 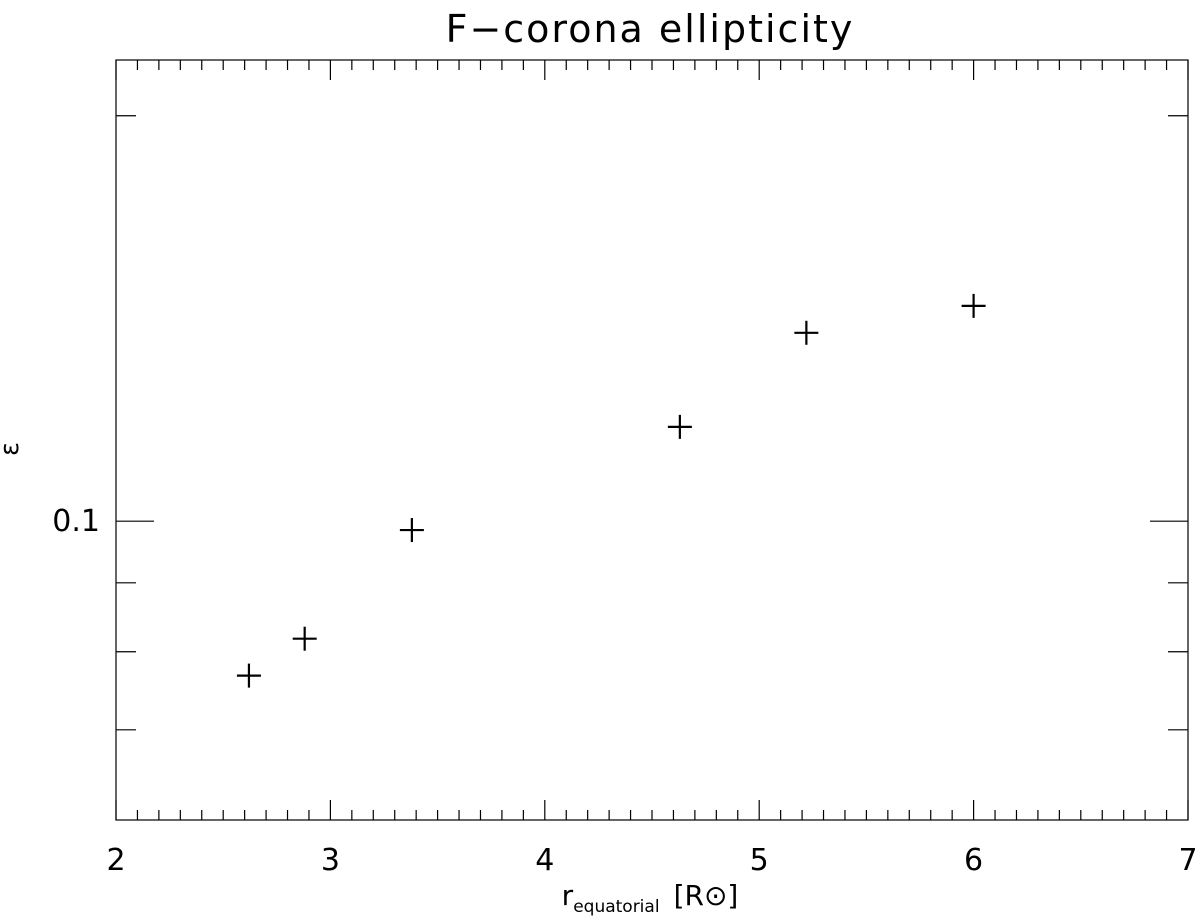 I want to click on chart-title: F−corona ellipticity, so click(x=650, y=29).